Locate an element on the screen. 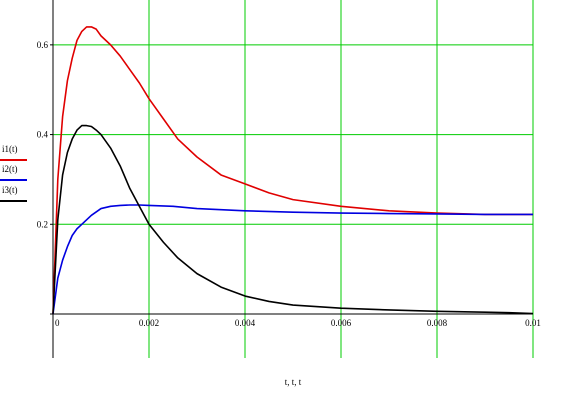  legend-label: i2(t) is located at coordinates (10, 169).